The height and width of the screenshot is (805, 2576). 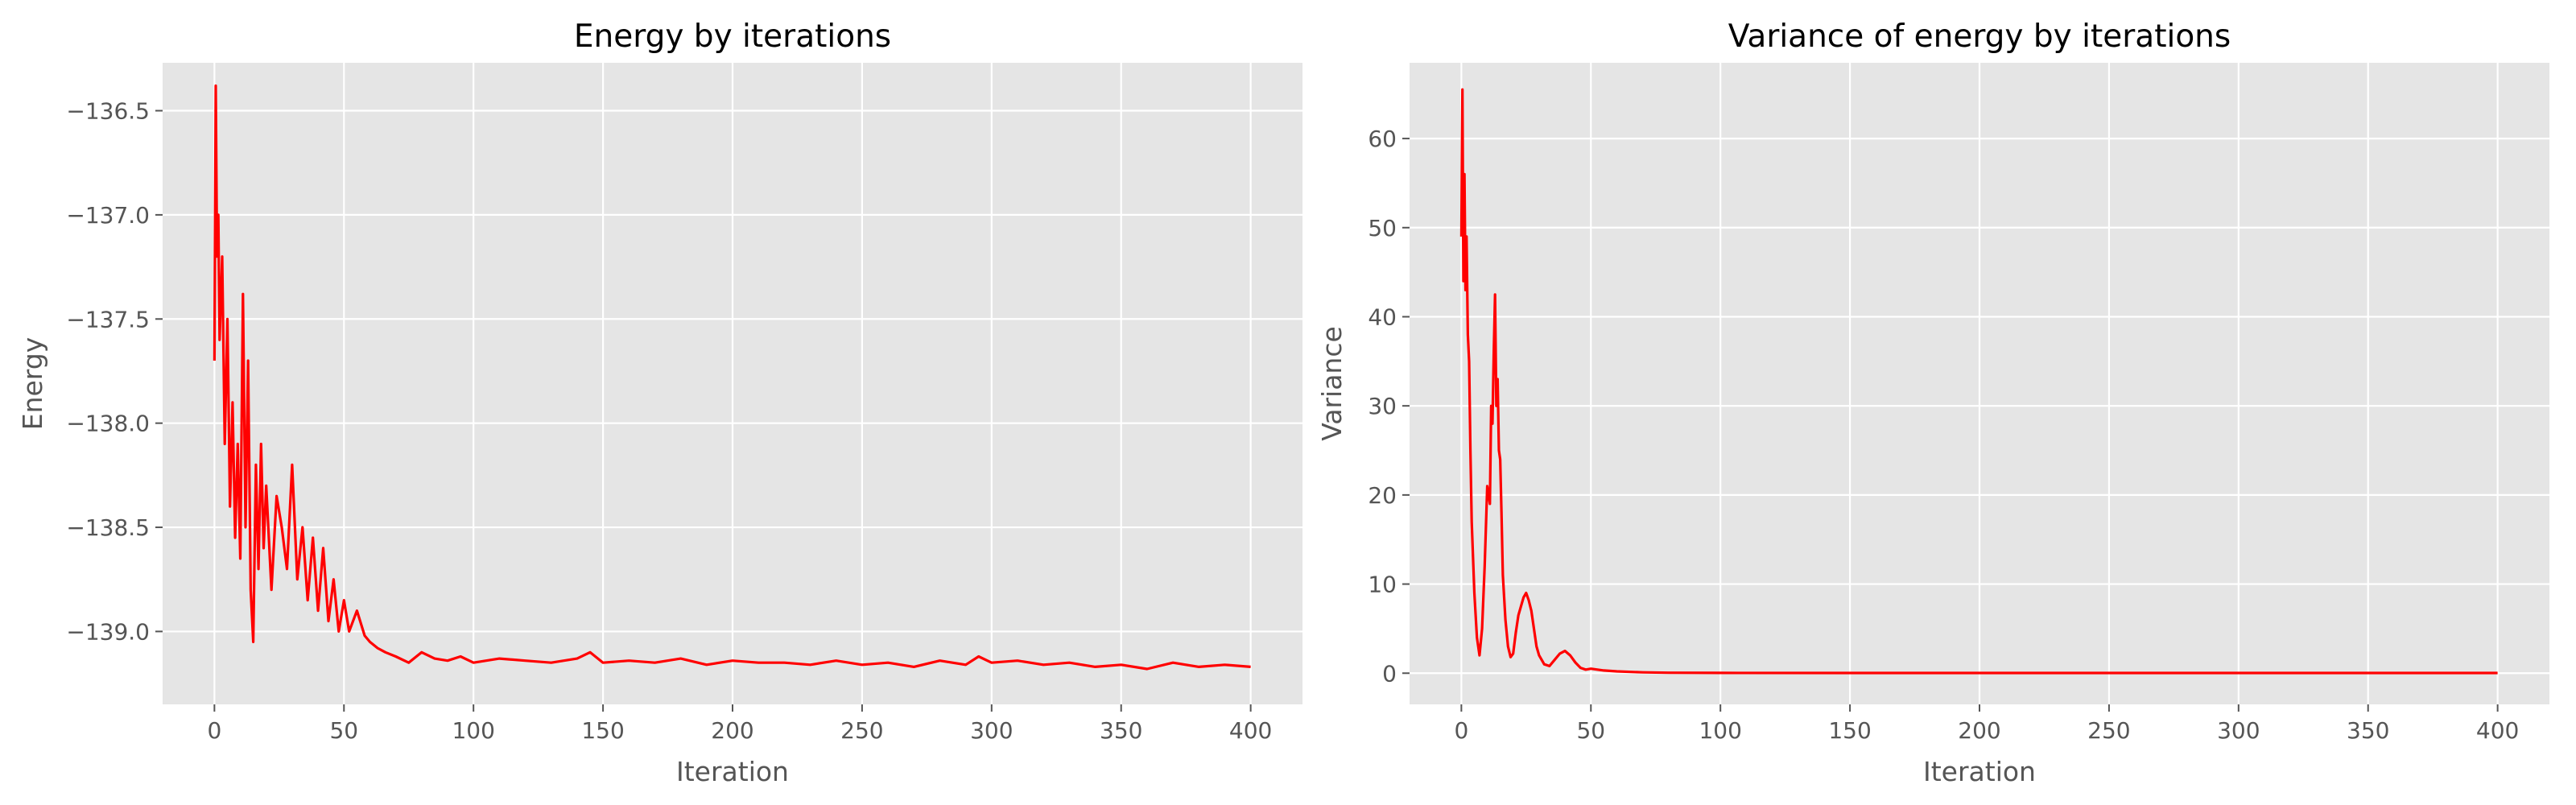 I want to click on chart-title: Variance of energy by iterations, so click(x=1979, y=37).